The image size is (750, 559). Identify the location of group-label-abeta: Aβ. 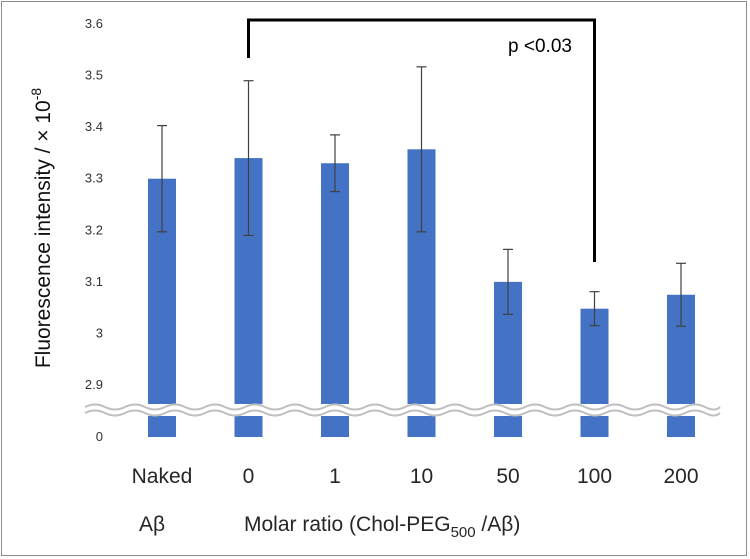
(152, 524).